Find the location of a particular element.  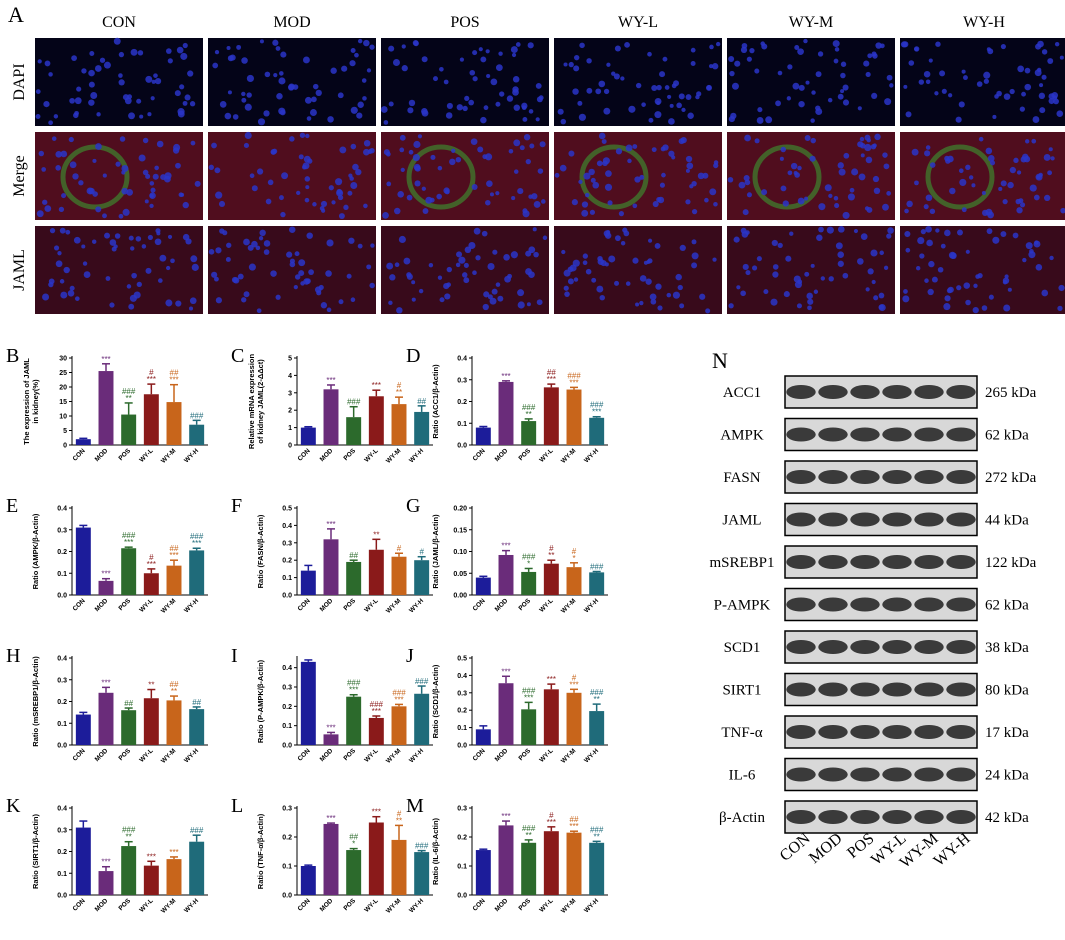

x-tick-label: CON is located at coordinates (479, 754).